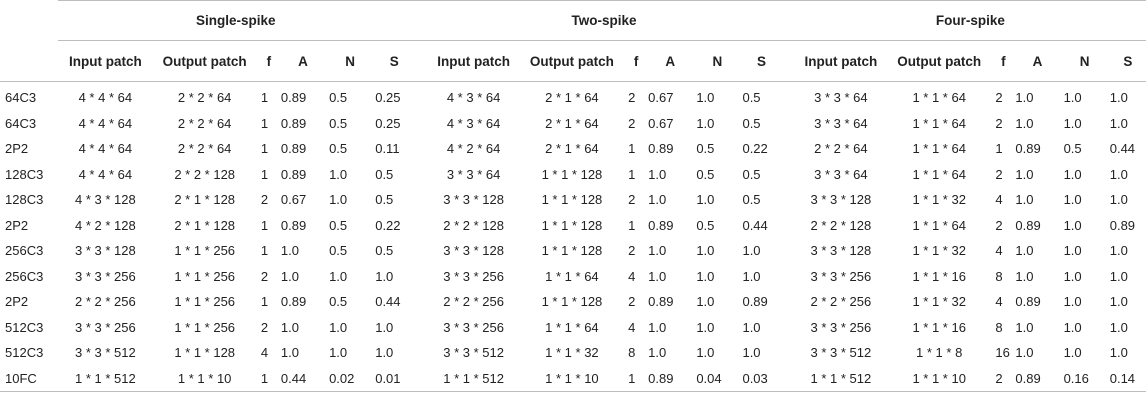 Image resolution: width=1146 pixels, height=405 pixels. What do you see at coordinates (204, 61) in the screenshot?
I see `header-output-patch: Output patch` at bounding box center [204, 61].